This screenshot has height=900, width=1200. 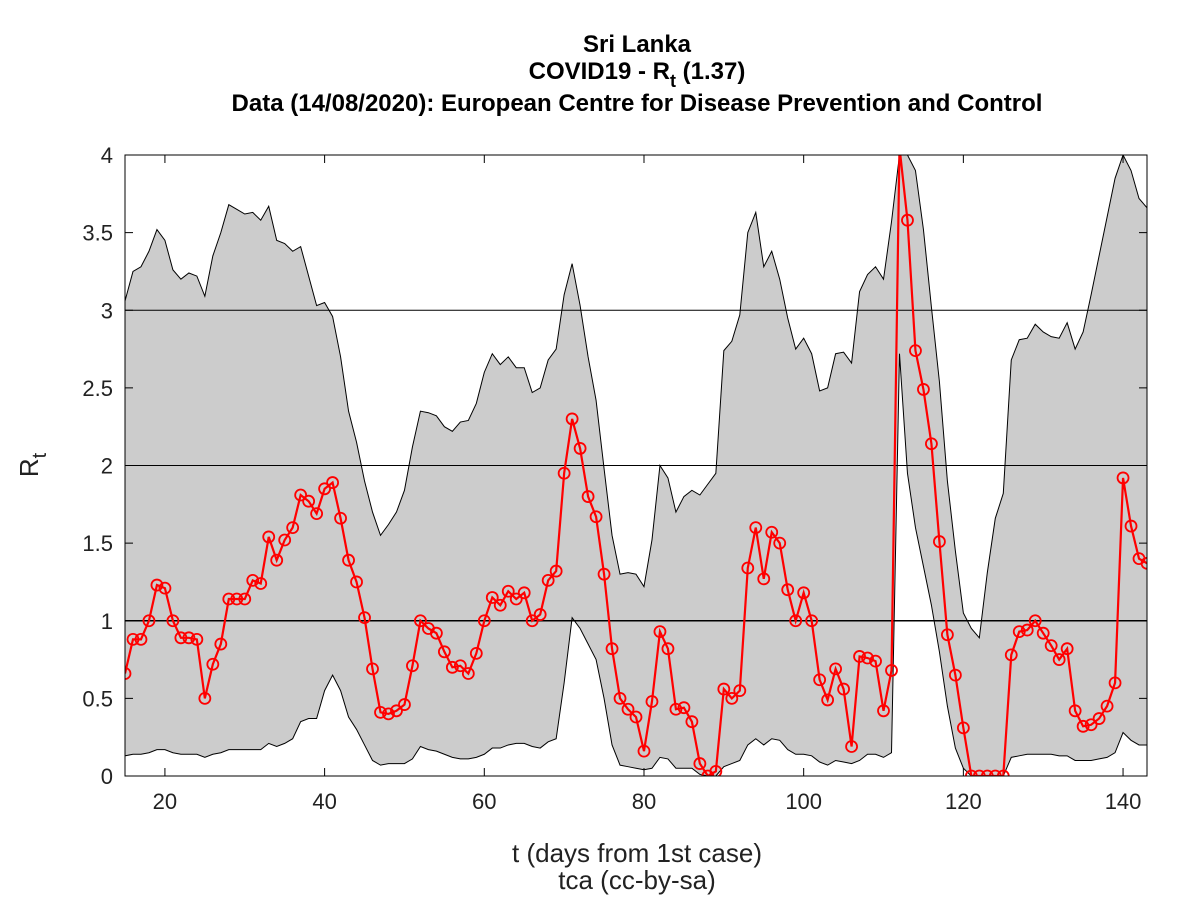 I want to click on footer-credit: tca (cc-by-sa), so click(x=636, y=880).